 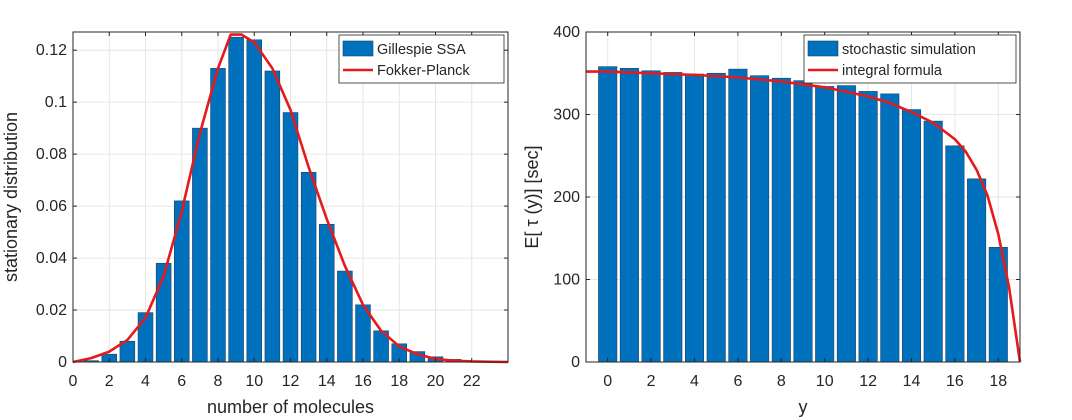 I want to click on legend-label: integral formula, so click(x=892, y=71).